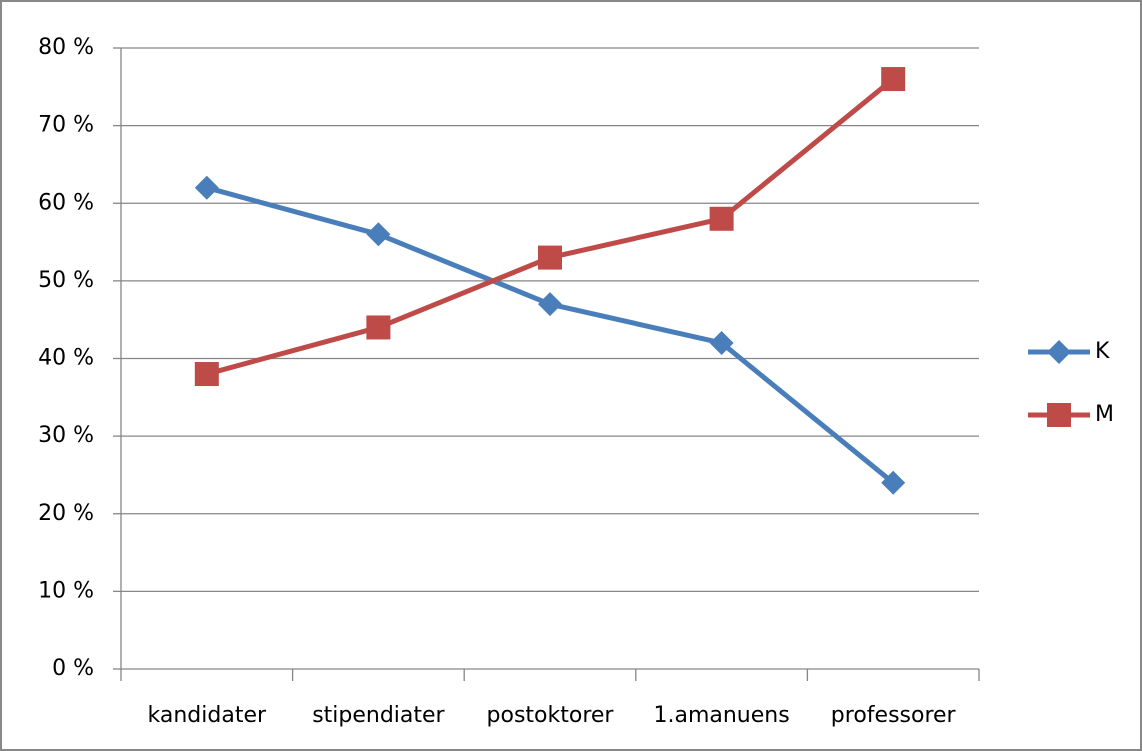  I want to click on y-tick-label: 40 %, so click(66, 358).